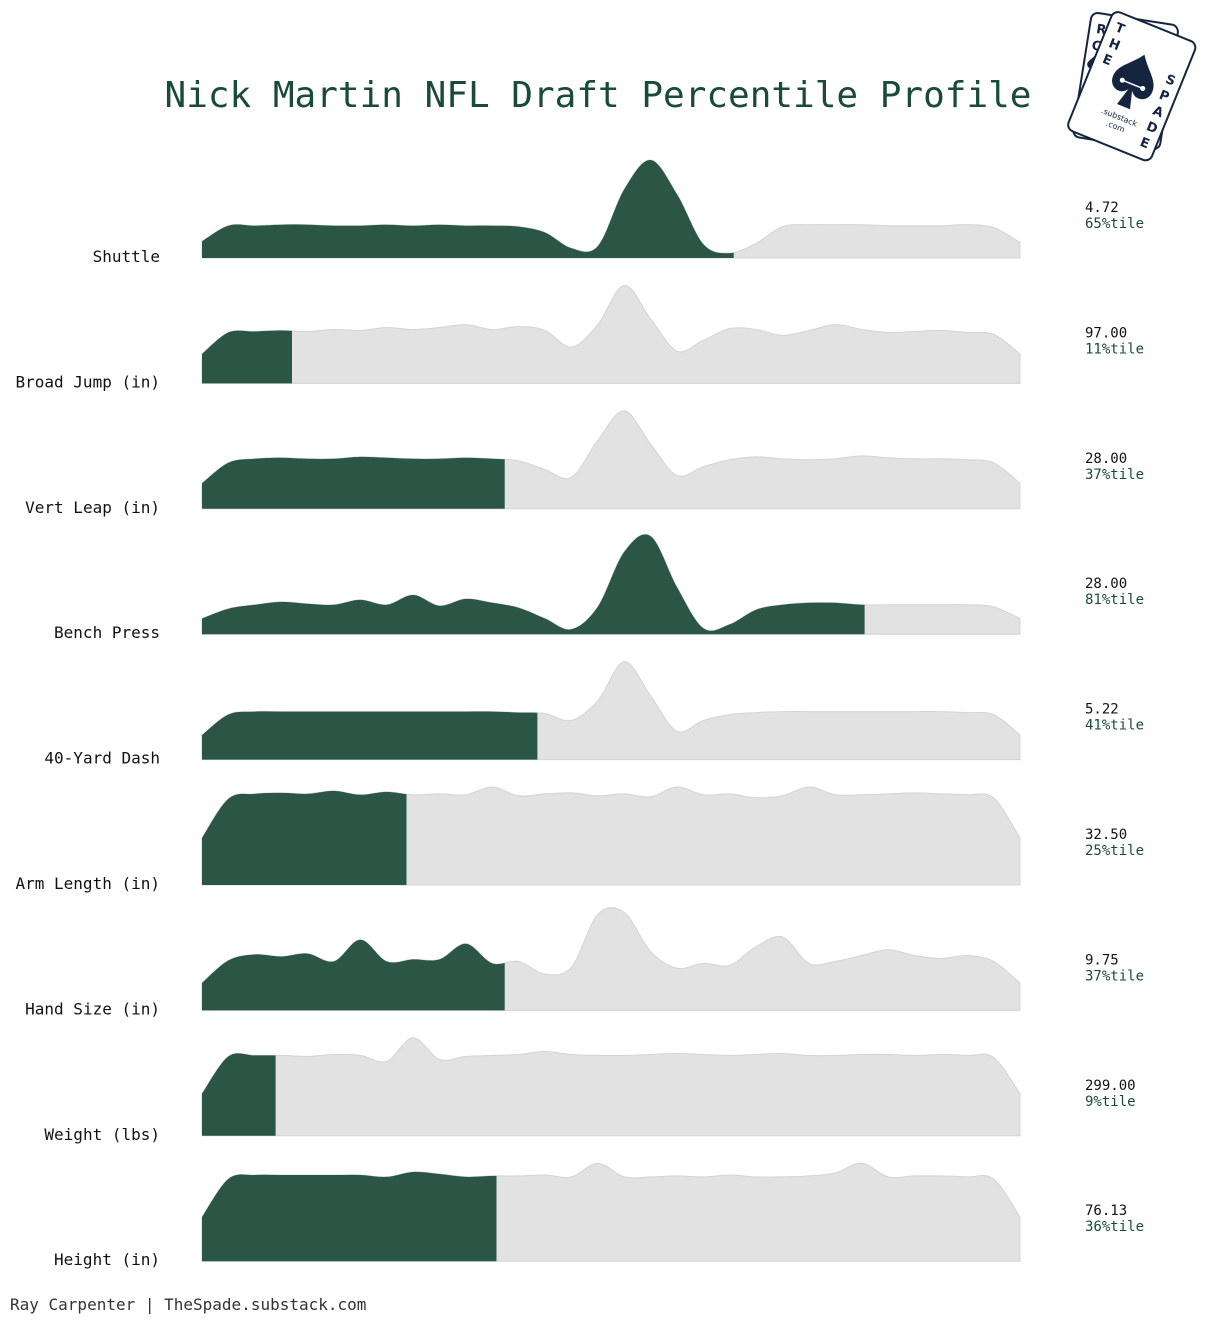 The height and width of the screenshot is (1323, 1220). What do you see at coordinates (102, 1134) in the screenshot?
I see `metric-label: Weight (lbs)` at bounding box center [102, 1134].